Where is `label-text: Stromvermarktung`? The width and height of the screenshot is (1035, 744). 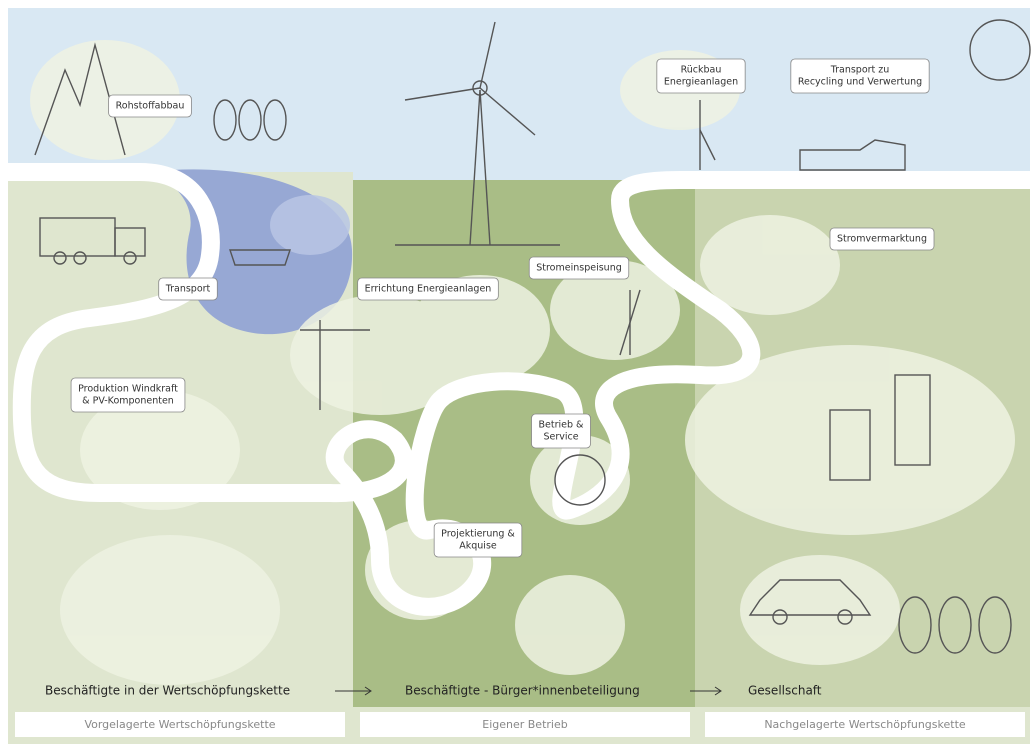 label-text: Stromvermarktung is located at coordinates (882, 239).